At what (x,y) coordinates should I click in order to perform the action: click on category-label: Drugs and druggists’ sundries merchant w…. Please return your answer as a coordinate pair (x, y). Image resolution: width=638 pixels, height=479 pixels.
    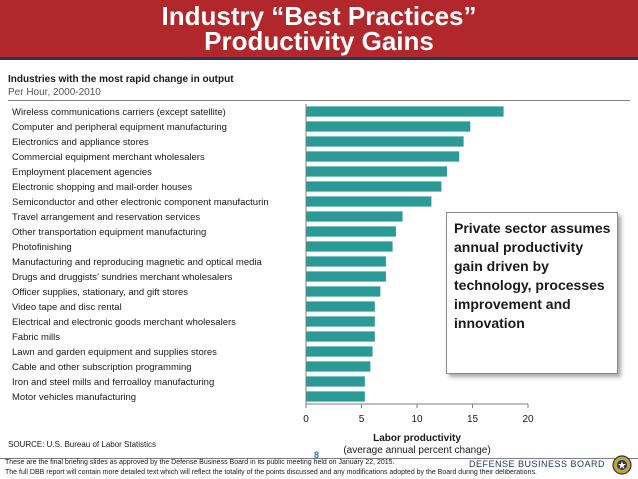
    Looking at the image, I should click on (122, 277).